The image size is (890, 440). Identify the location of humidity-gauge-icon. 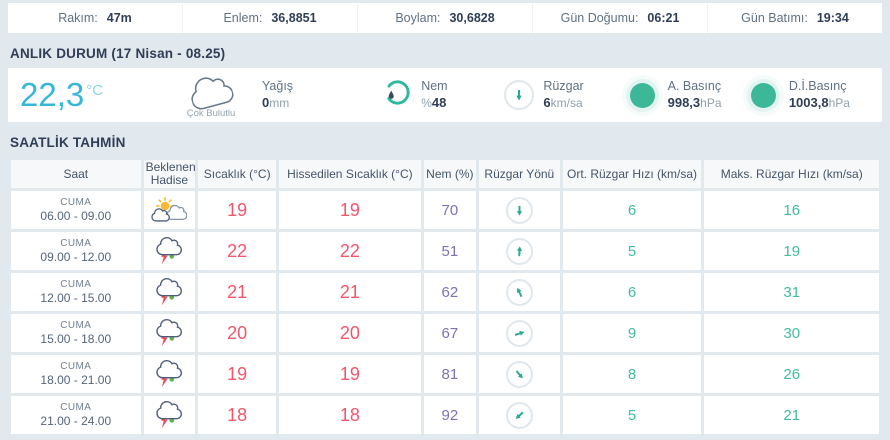
(397, 95).